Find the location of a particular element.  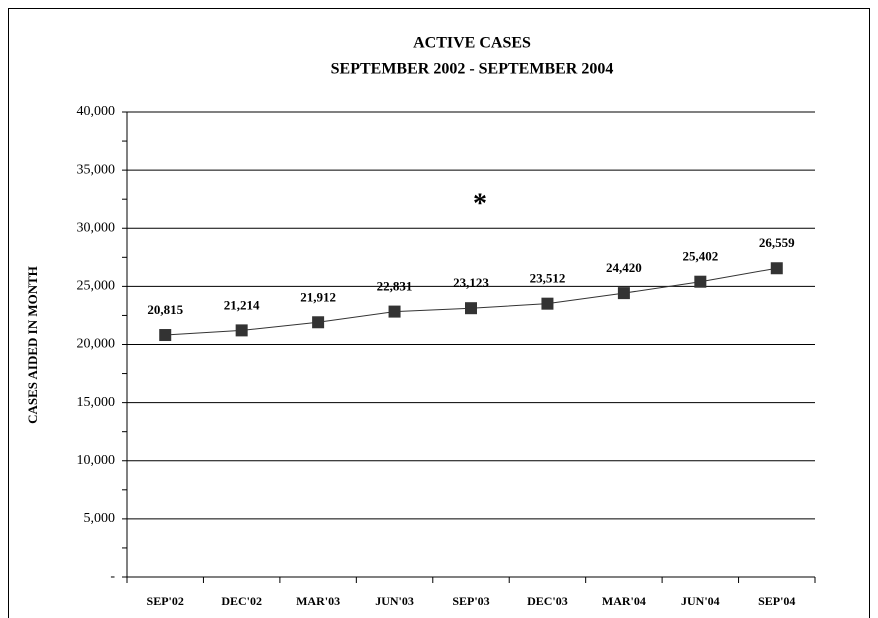

y-tick-label: 30,000 is located at coordinates (96, 227).